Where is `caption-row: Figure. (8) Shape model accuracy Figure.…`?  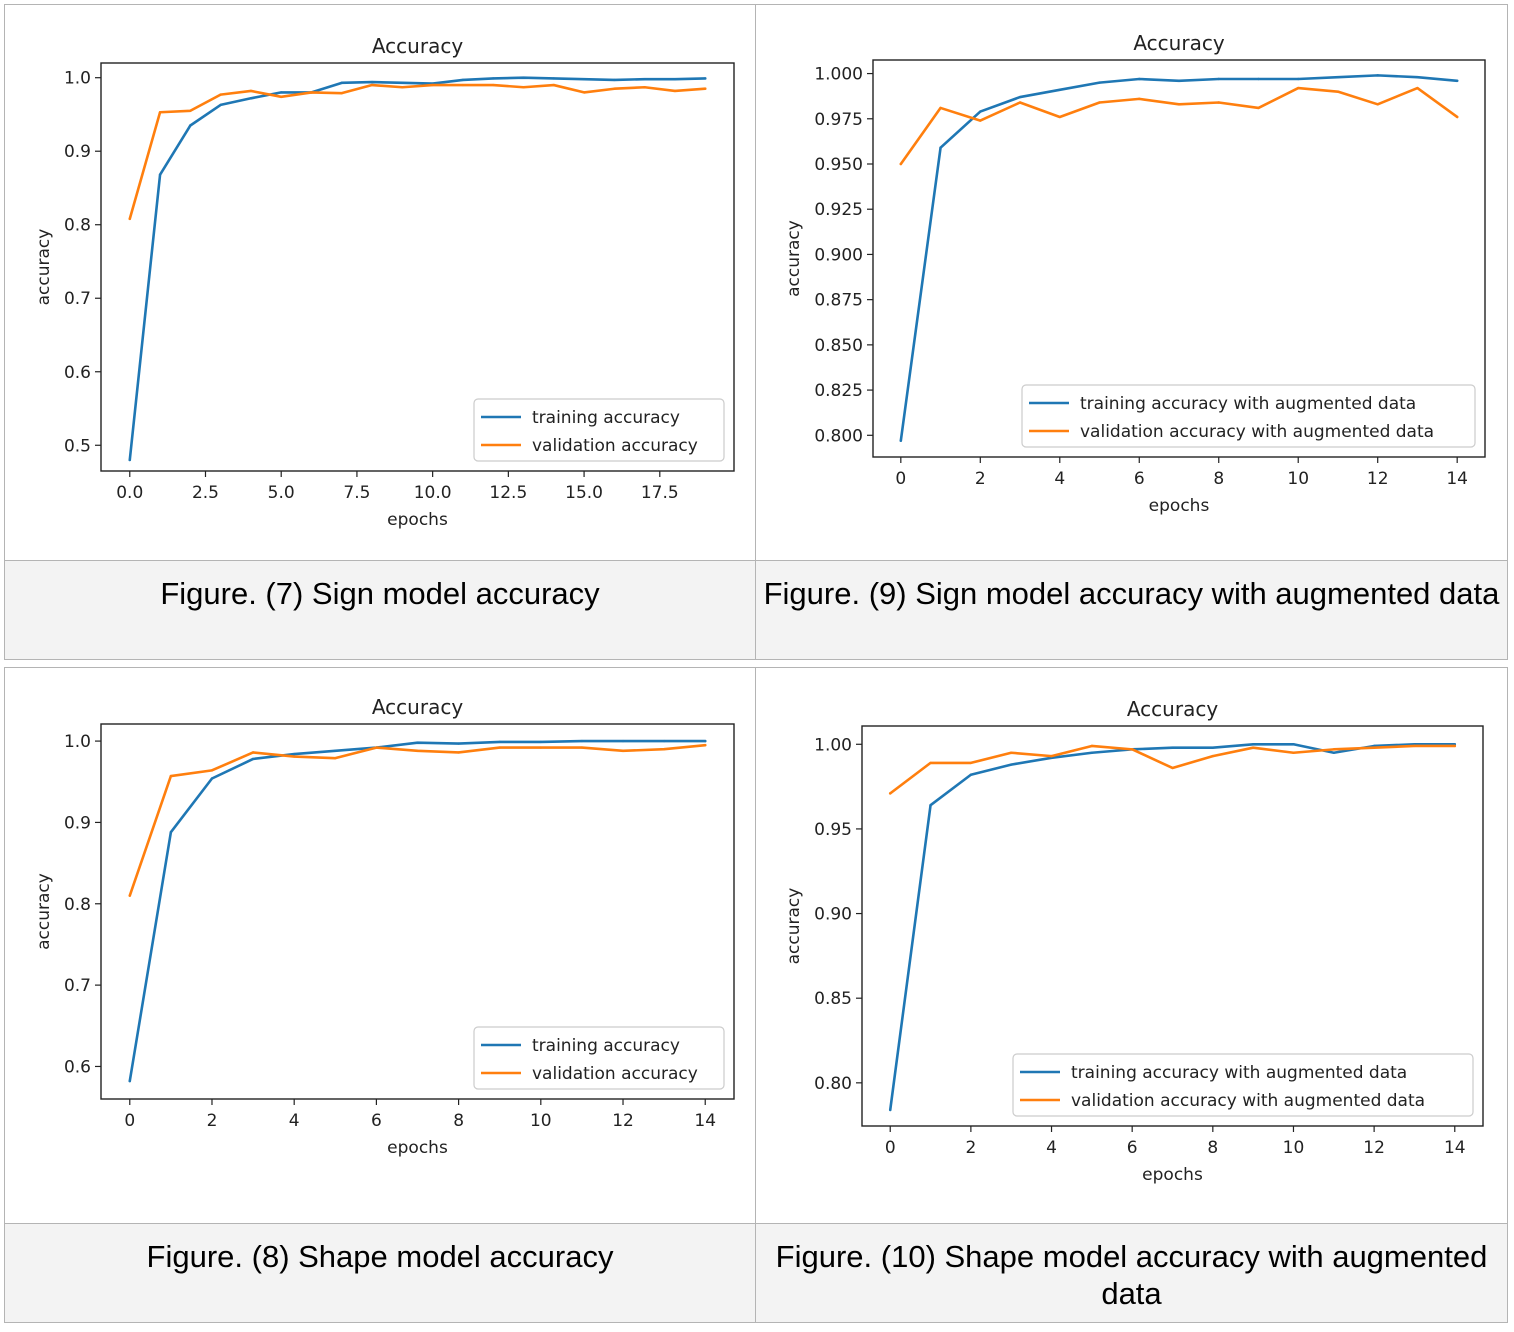 caption-row: Figure. (8) Shape model accuracy Figure.… is located at coordinates (757, 1273).